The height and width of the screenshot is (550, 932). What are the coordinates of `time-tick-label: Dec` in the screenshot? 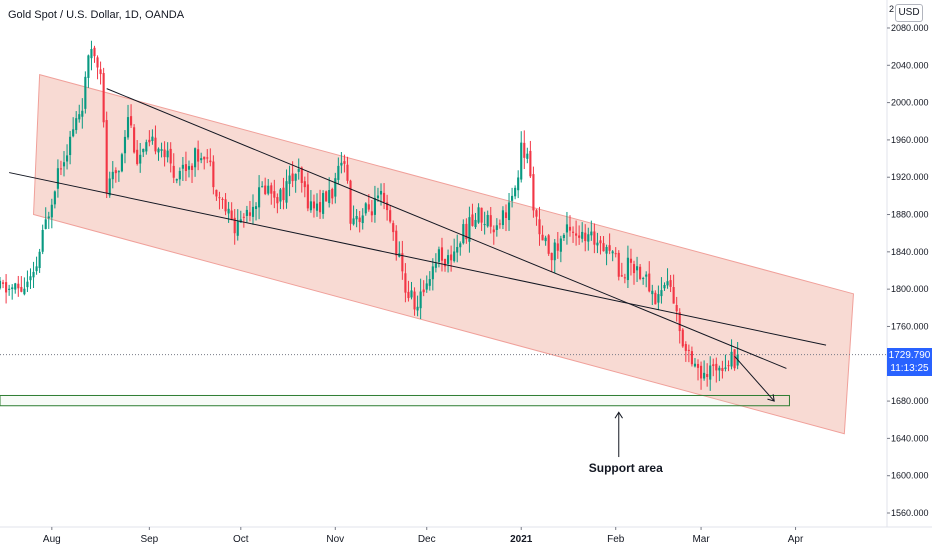 It's located at (427, 539).